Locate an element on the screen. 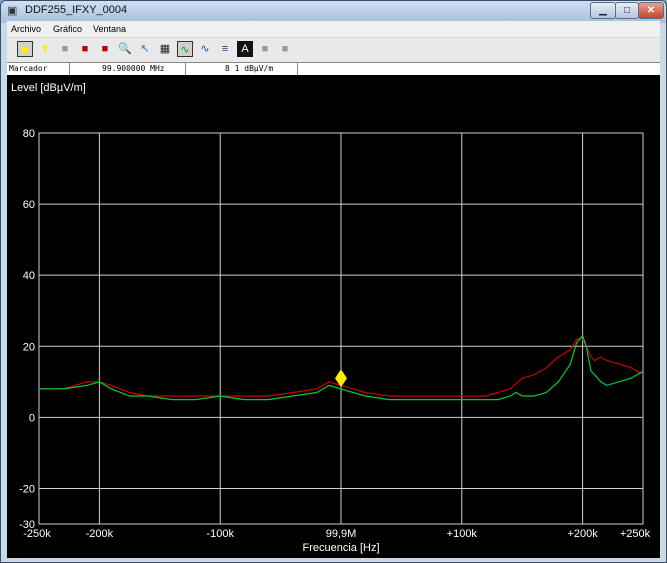 Image resolution: width=667 pixels, height=563 pixels. title-bar: ▣ DDF255_IFXY_0004 ▁ □ ✕ is located at coordinates (333, 11).